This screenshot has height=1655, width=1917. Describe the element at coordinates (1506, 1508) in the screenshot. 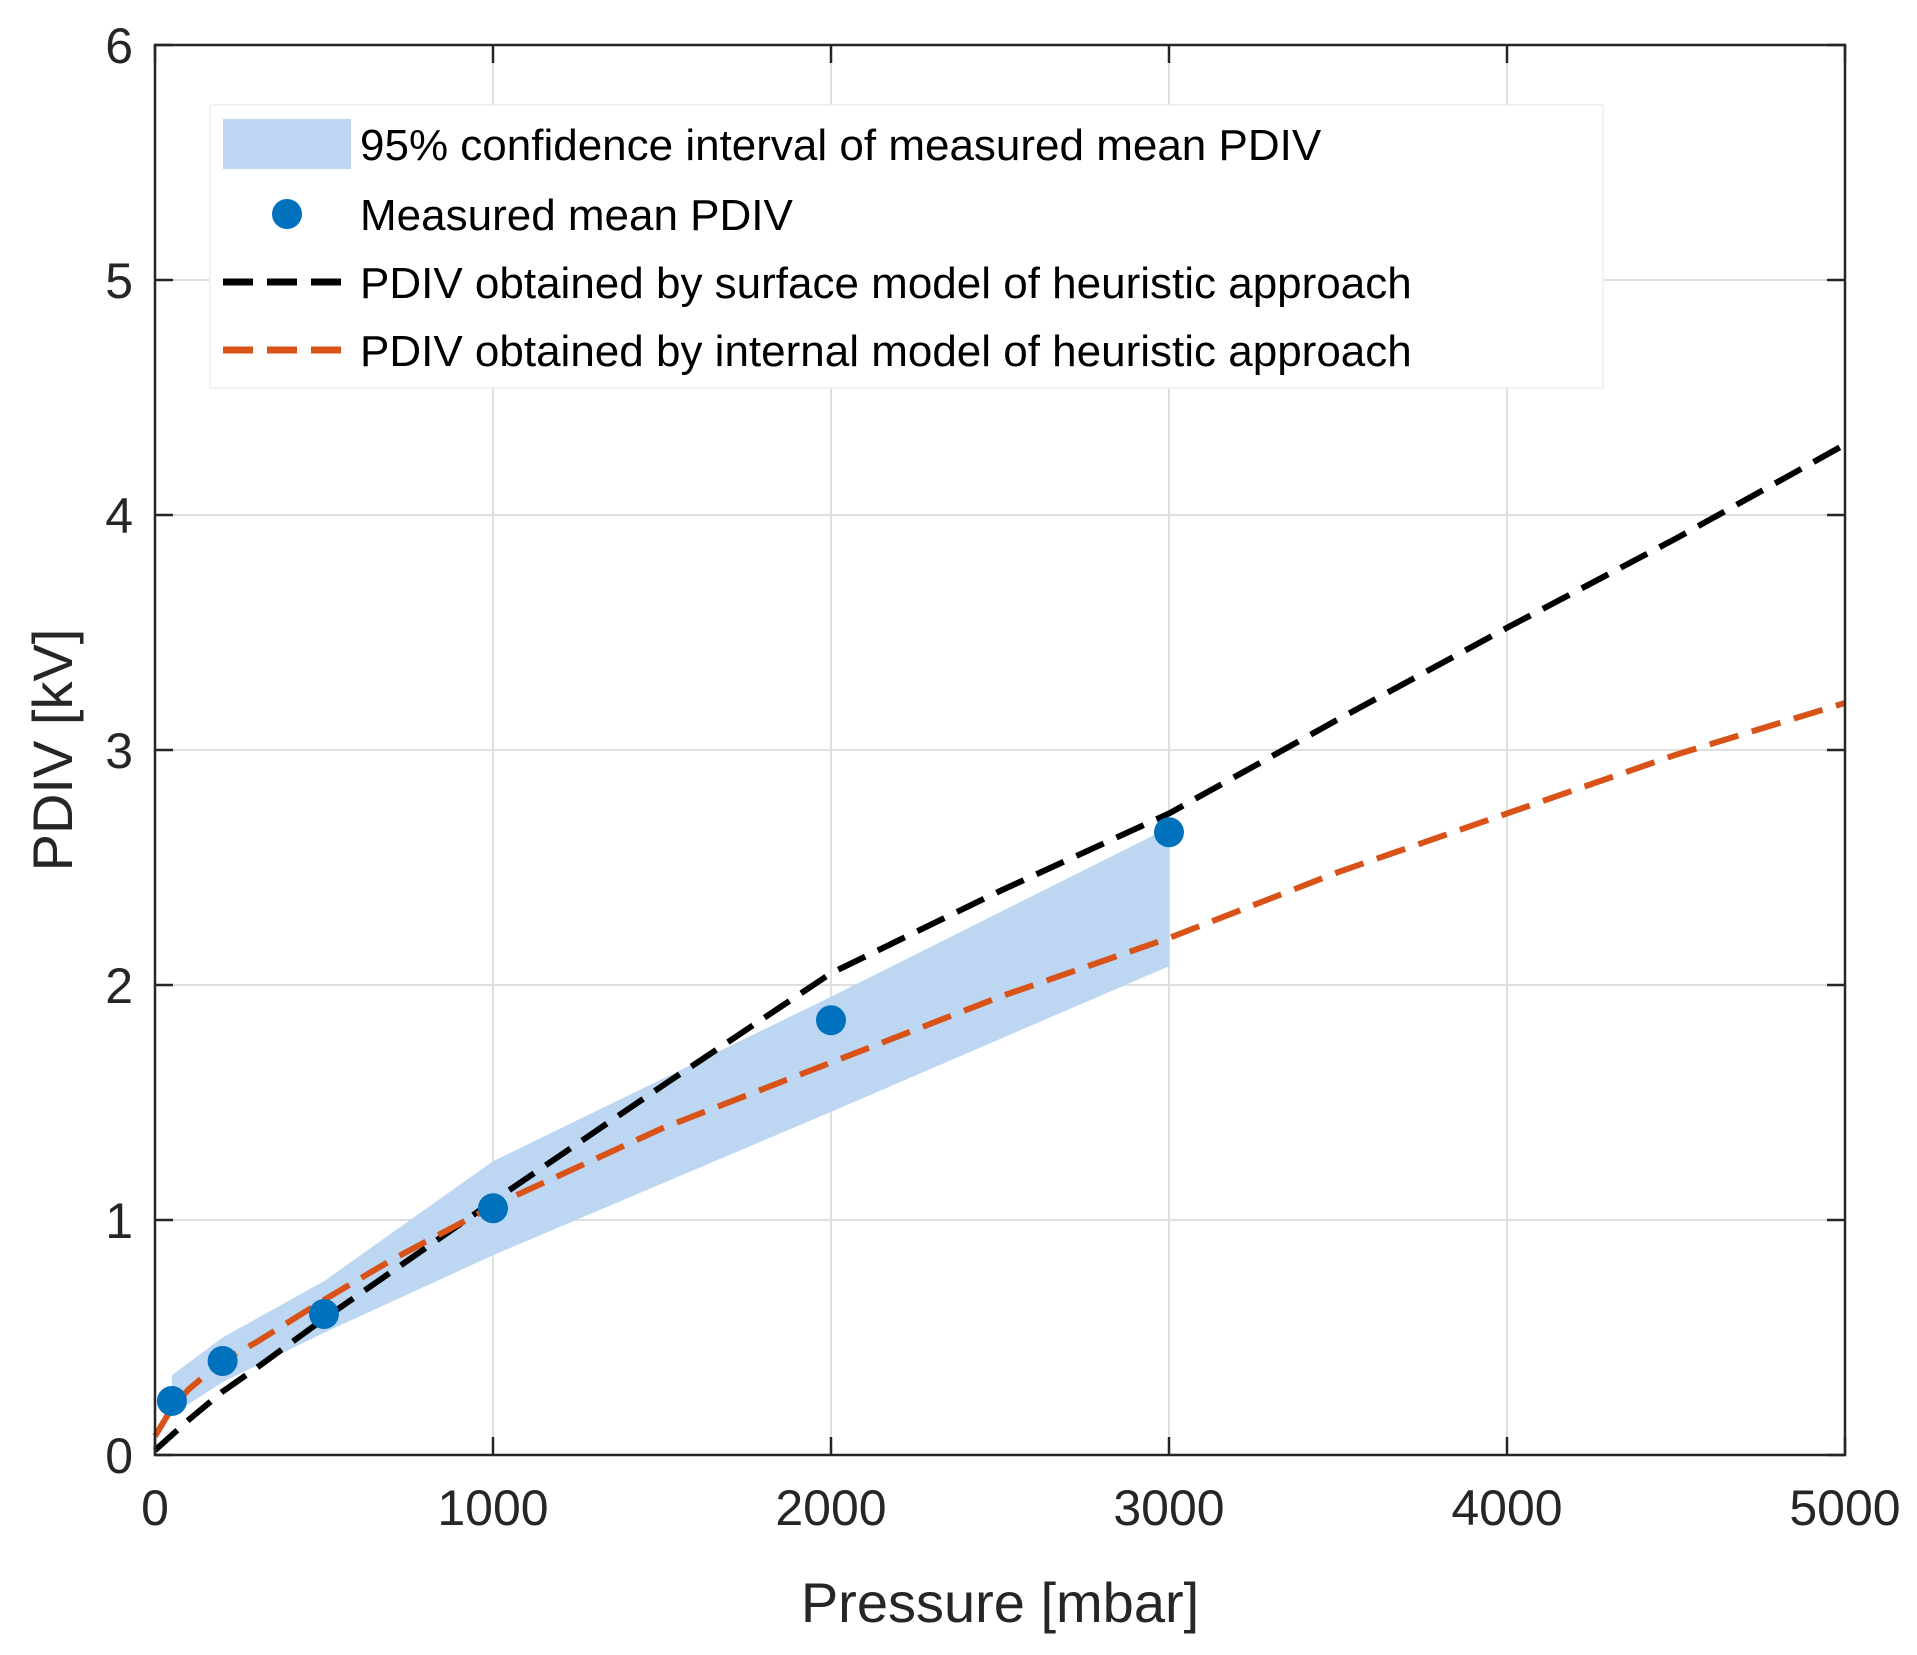

I see `x-tick-label-4: 4000` at that location.